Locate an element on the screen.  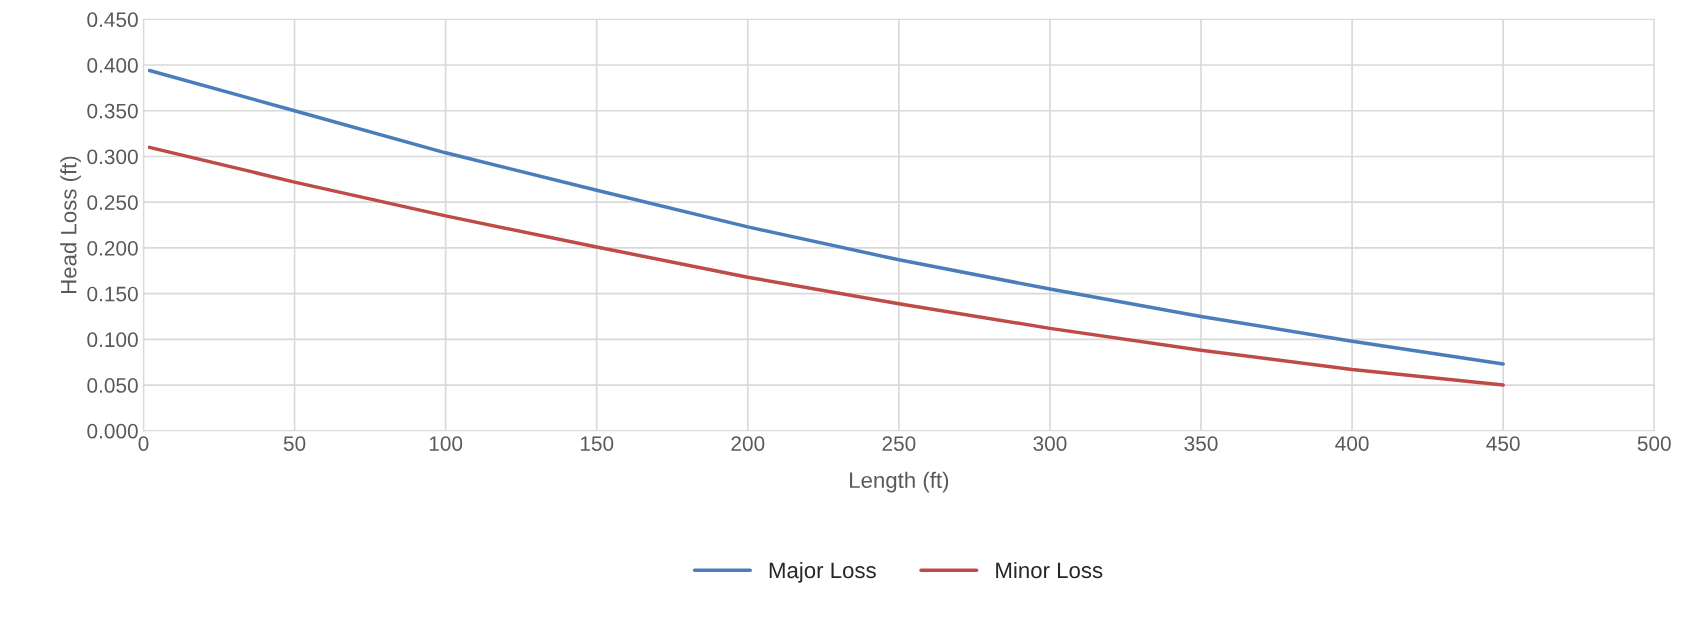
x-tick-label: 0 is located at coordinates (143, 443).